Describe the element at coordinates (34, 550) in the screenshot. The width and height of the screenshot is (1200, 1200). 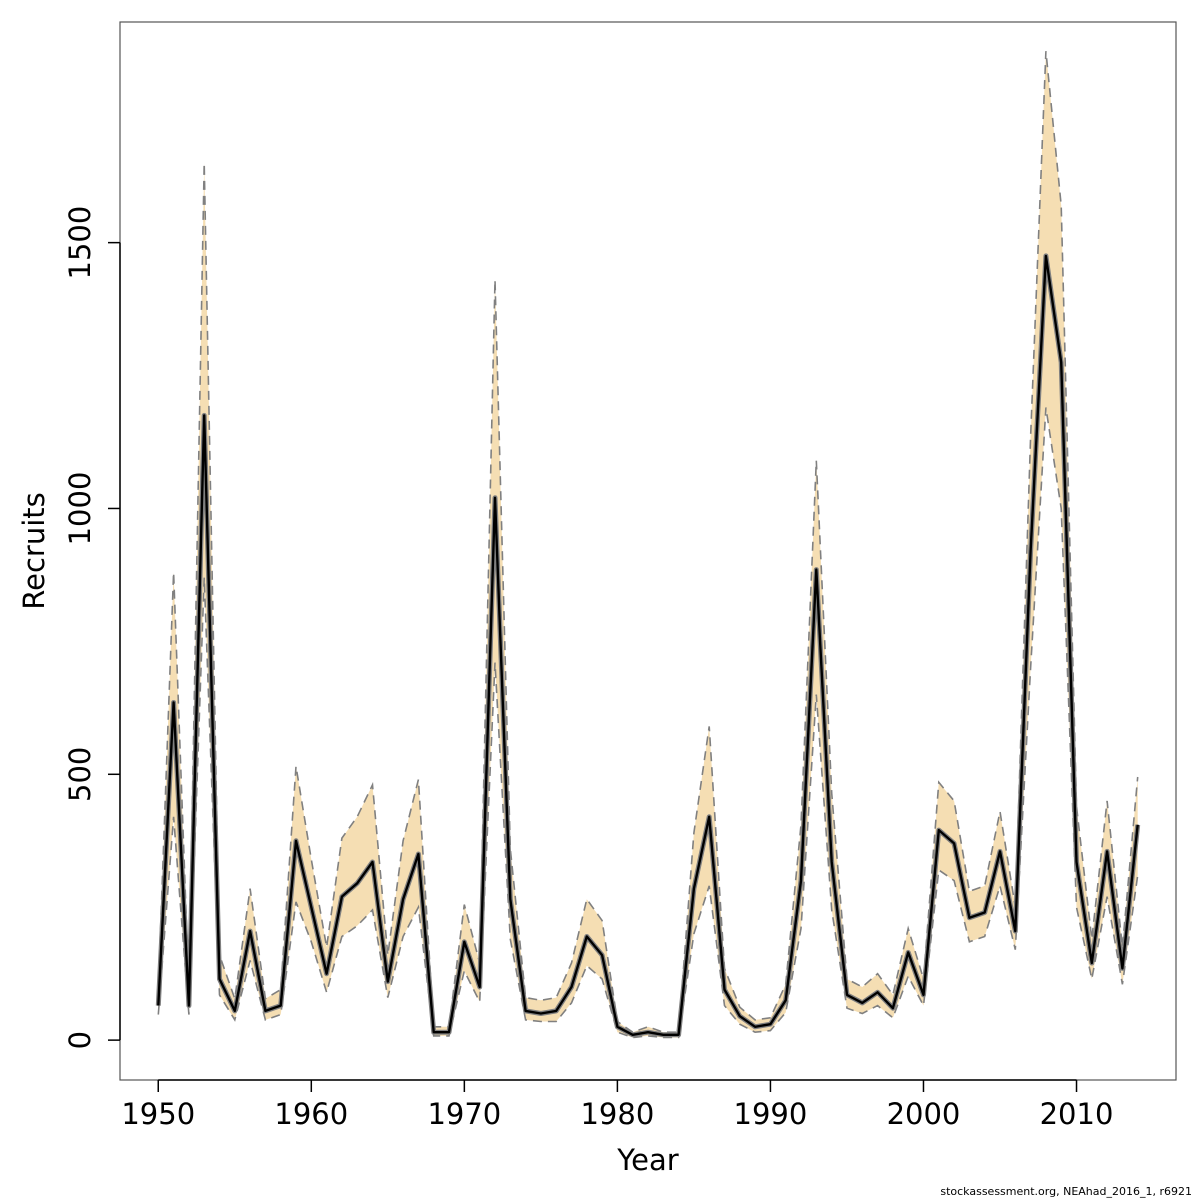
I see `y-axis-title: Recruits` at that location.